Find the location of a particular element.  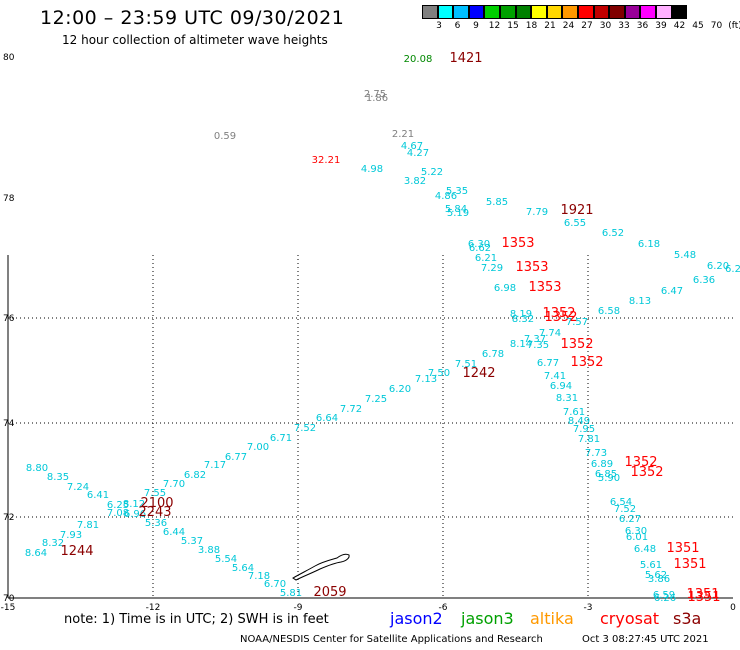

observation-label: 7.25 is located at coordinates (376, 399).